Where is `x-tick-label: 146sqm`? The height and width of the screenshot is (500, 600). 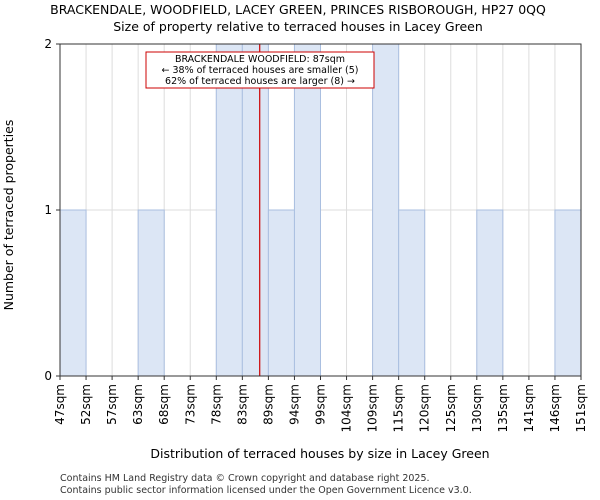
x-tick-label: 146sqm is located at coordinates (555, 408).